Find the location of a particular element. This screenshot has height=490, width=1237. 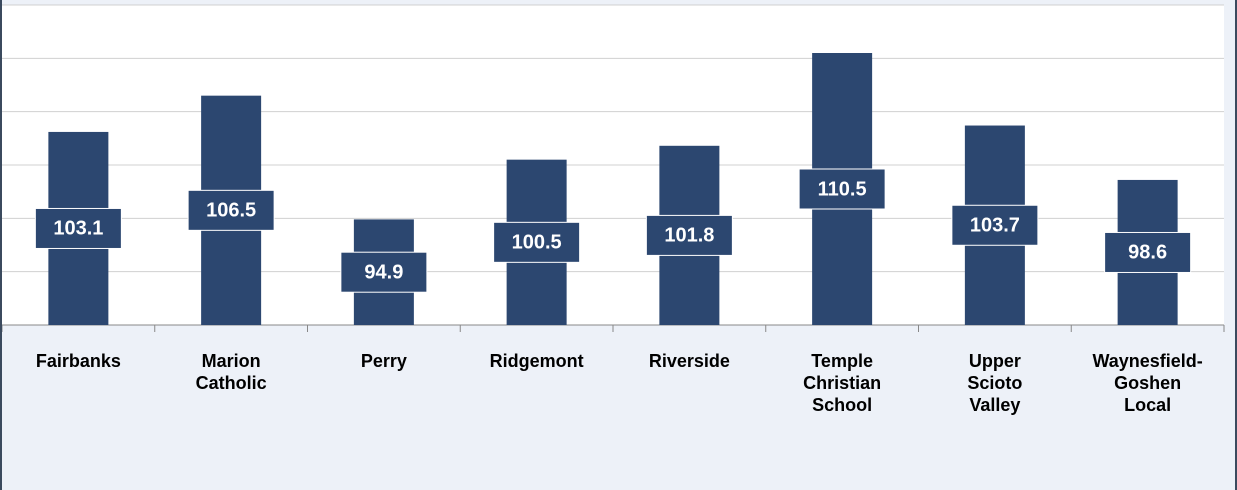

value-label: 98.6 is located at coordinates (1147, 253).